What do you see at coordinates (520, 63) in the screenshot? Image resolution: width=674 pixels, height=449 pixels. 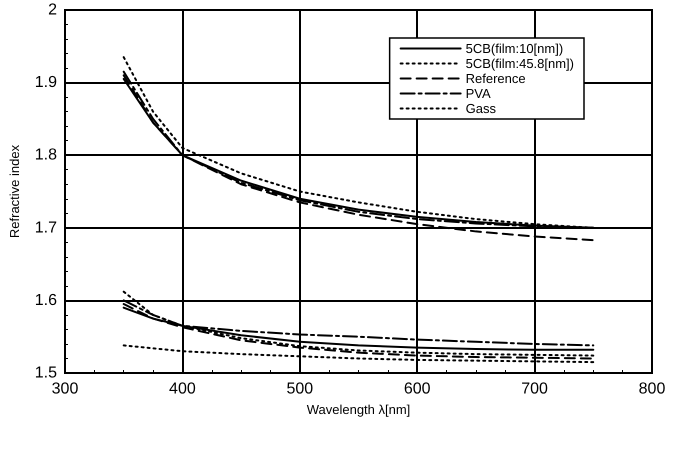 I see `legend-label: 5CB(film:45.8[nm])` at bounding box center [520, 63].